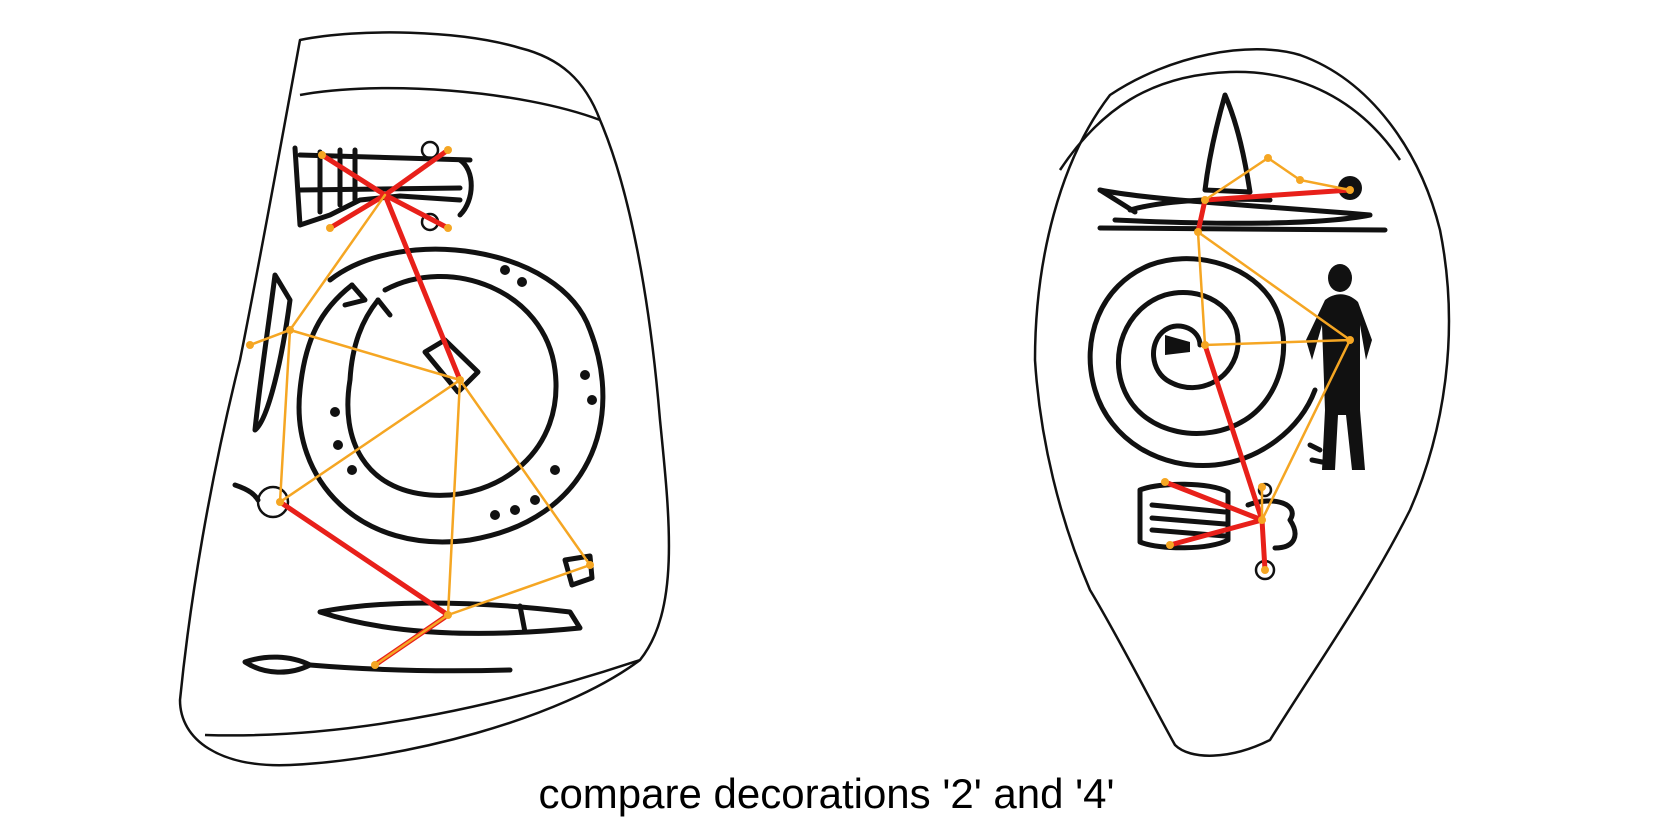 This screenshot has width=1653, height=826. What do you see at coordinates (1202, 362) in the screenshot?
I see `spiral-icon` at bounding box center [1202, 362].